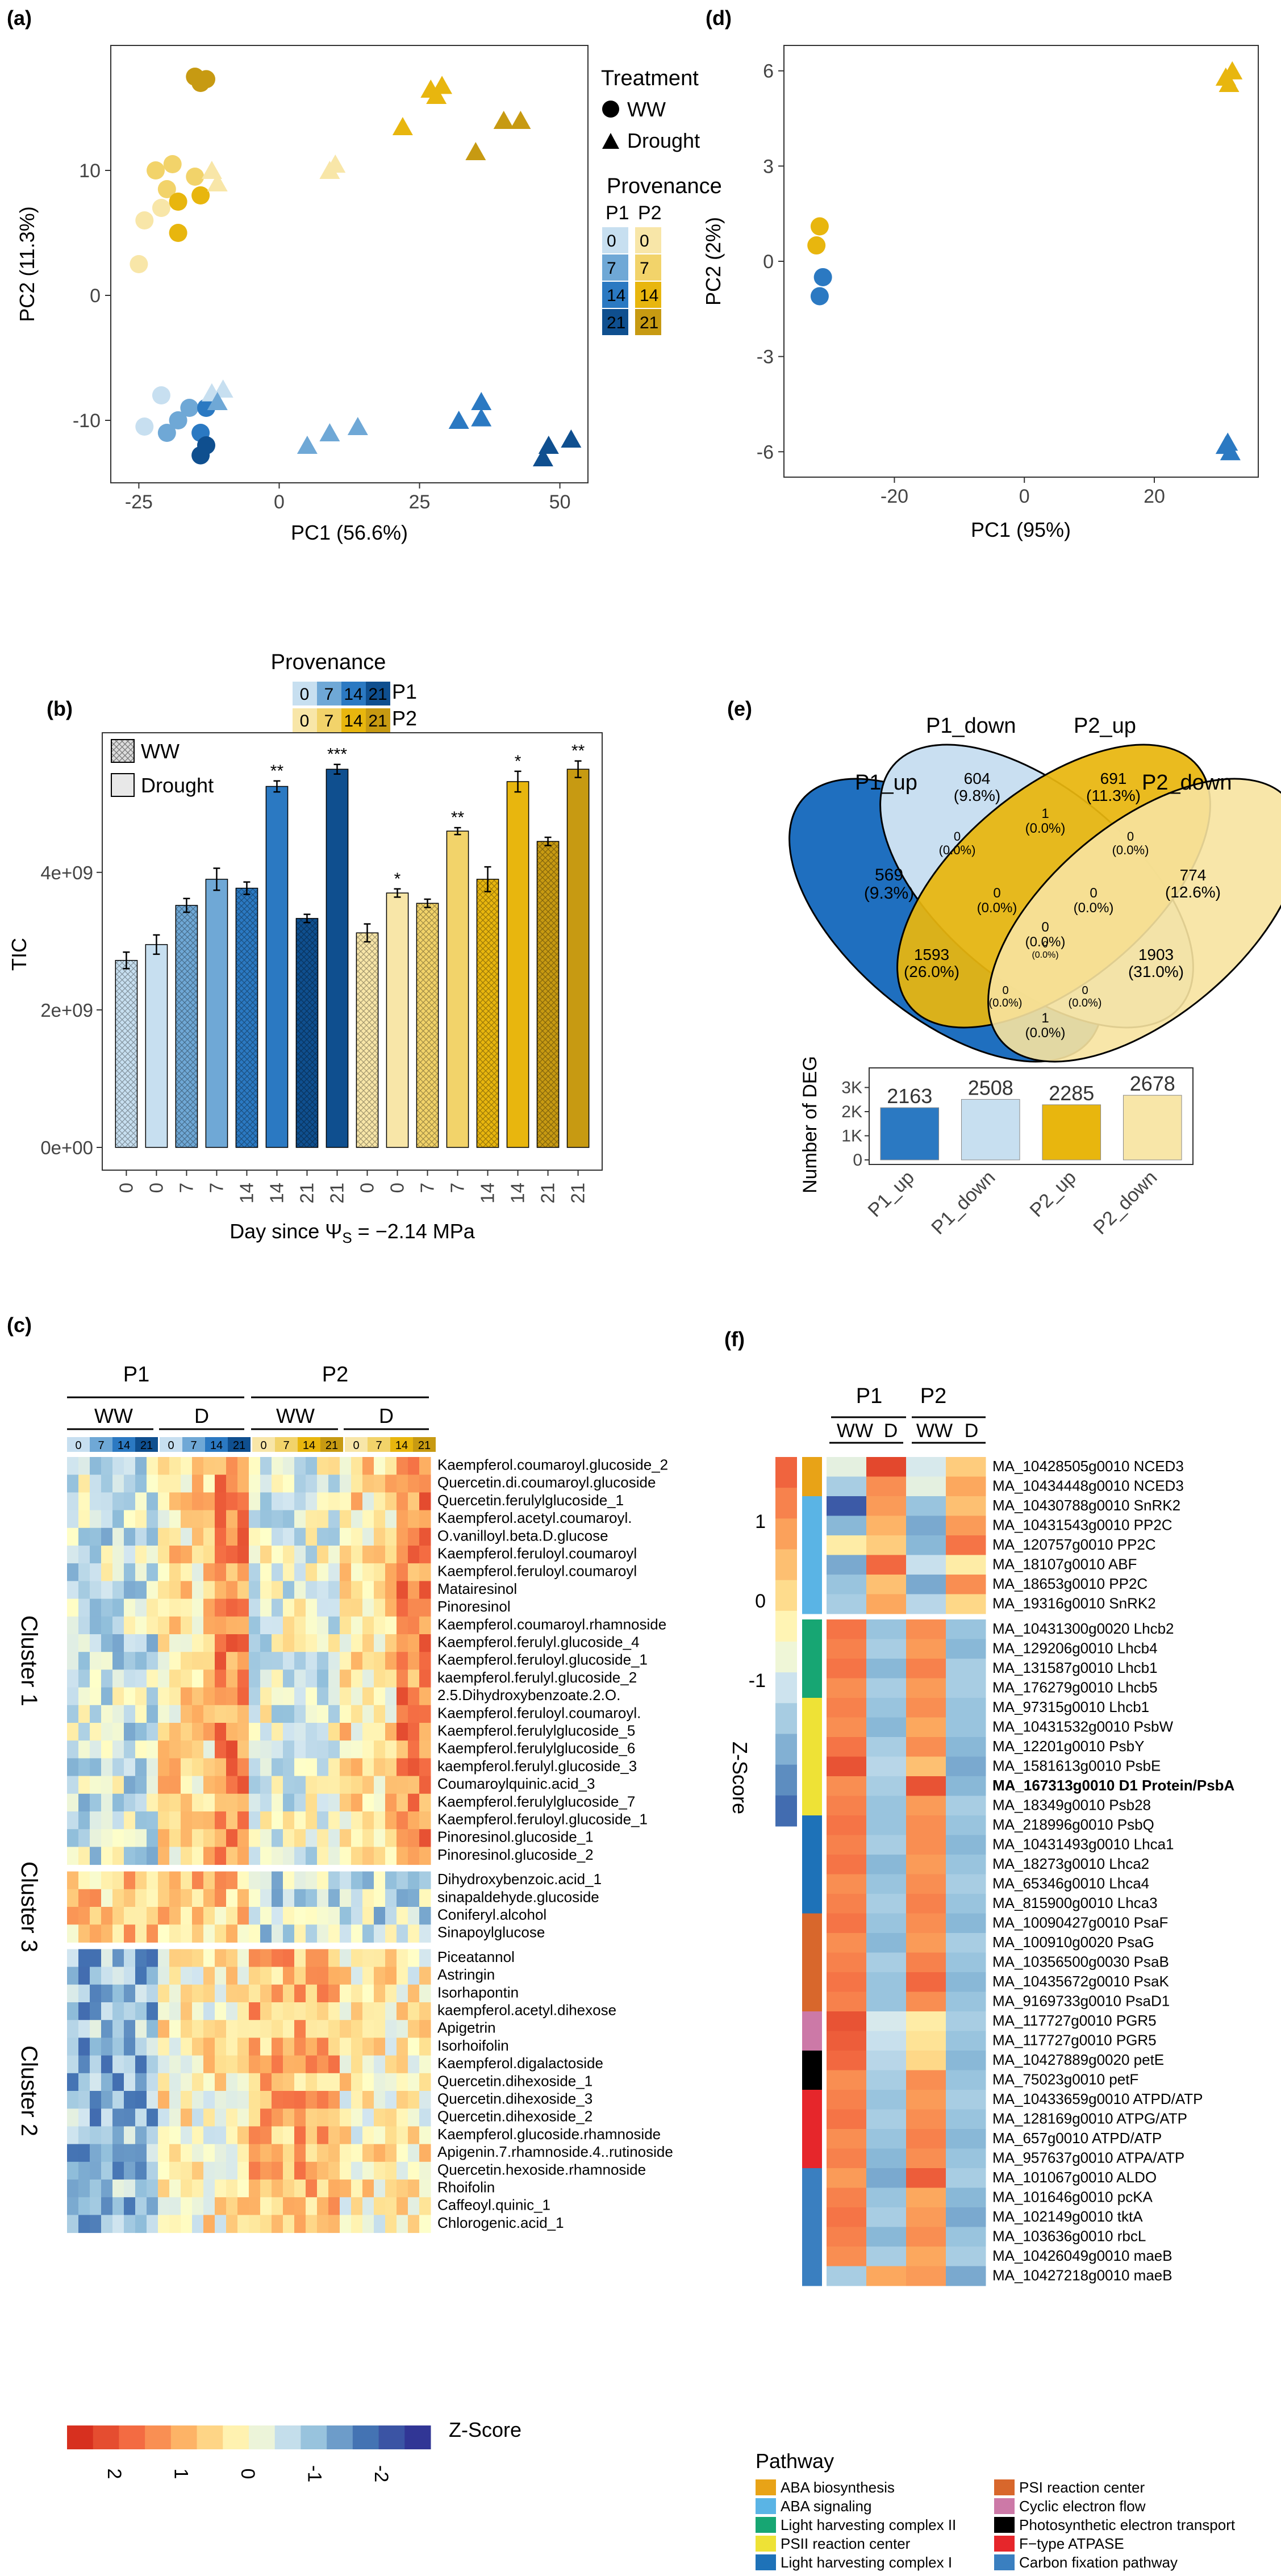 This screenshot has width=1281, height=2576. Describe the element at coordinates (335, 1375) in the screenshot. I see `c-group-p2: P2` at that location.